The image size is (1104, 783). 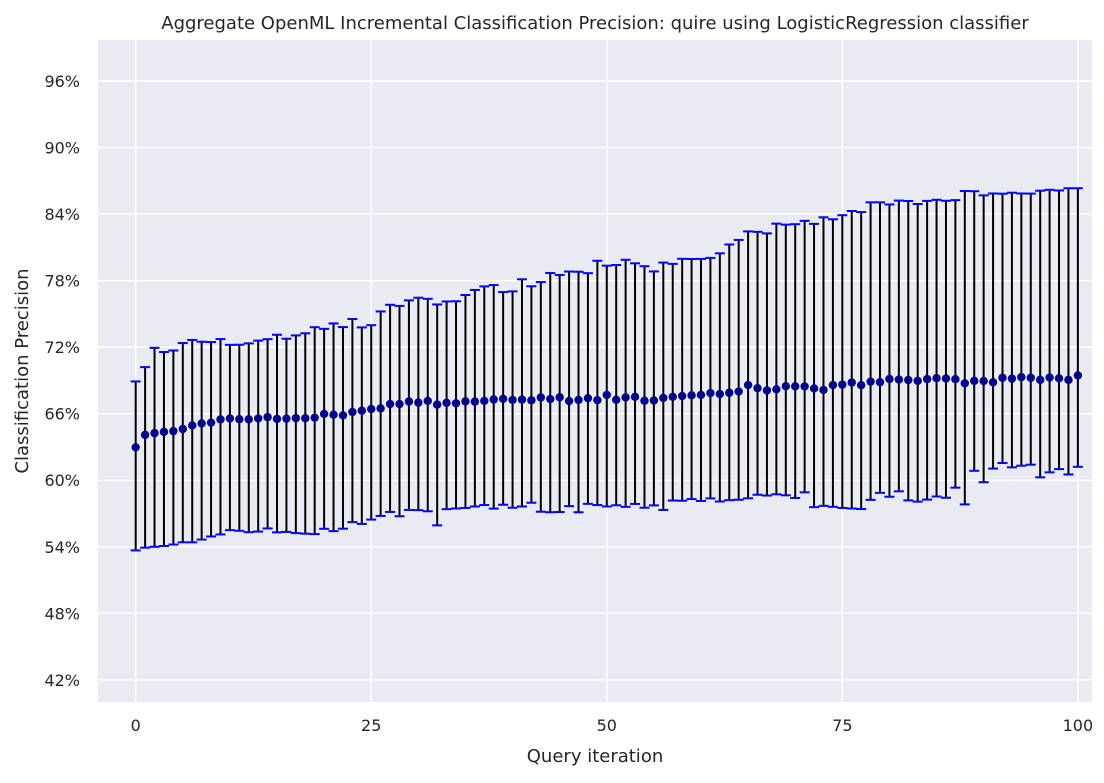 What do you see at coordinates (62, 480) in the screenshot?
I see `y-tick-label: 60%` at bounding box center [62, 480].